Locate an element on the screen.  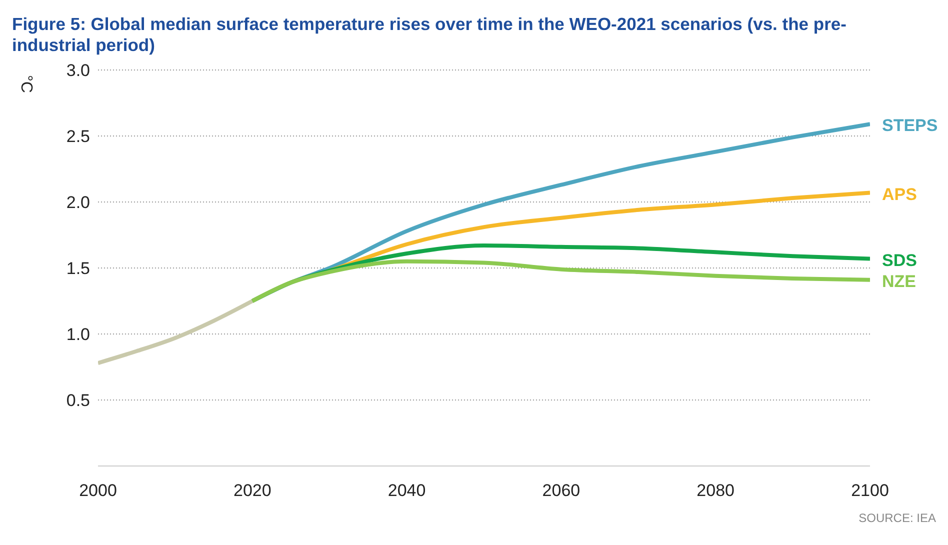
x-tick-label: 2080 is located at coordinates (715, 490).